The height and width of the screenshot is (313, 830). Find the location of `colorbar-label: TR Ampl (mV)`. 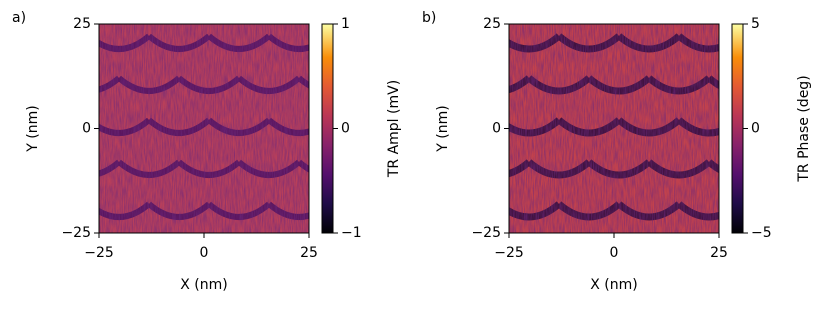

colorbar-label: TR Ampl (mV) is located at coordinates (394, 129).